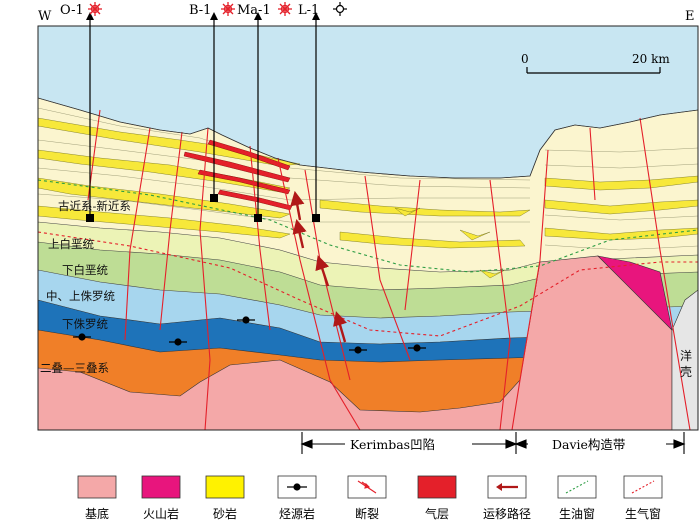 Image resolution: width=700 pixels, height=527 pixels. I want to click on well-b-1: B-1, so click(212, 102).